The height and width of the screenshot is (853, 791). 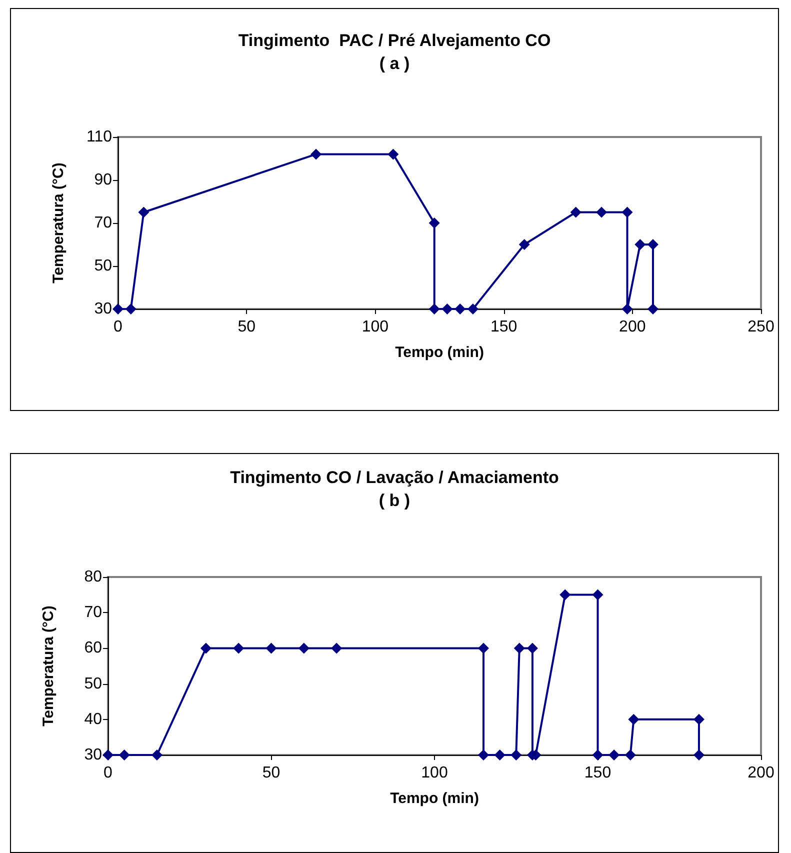 I want to click on y-tick-label: 60, so click(x=93, y=648).